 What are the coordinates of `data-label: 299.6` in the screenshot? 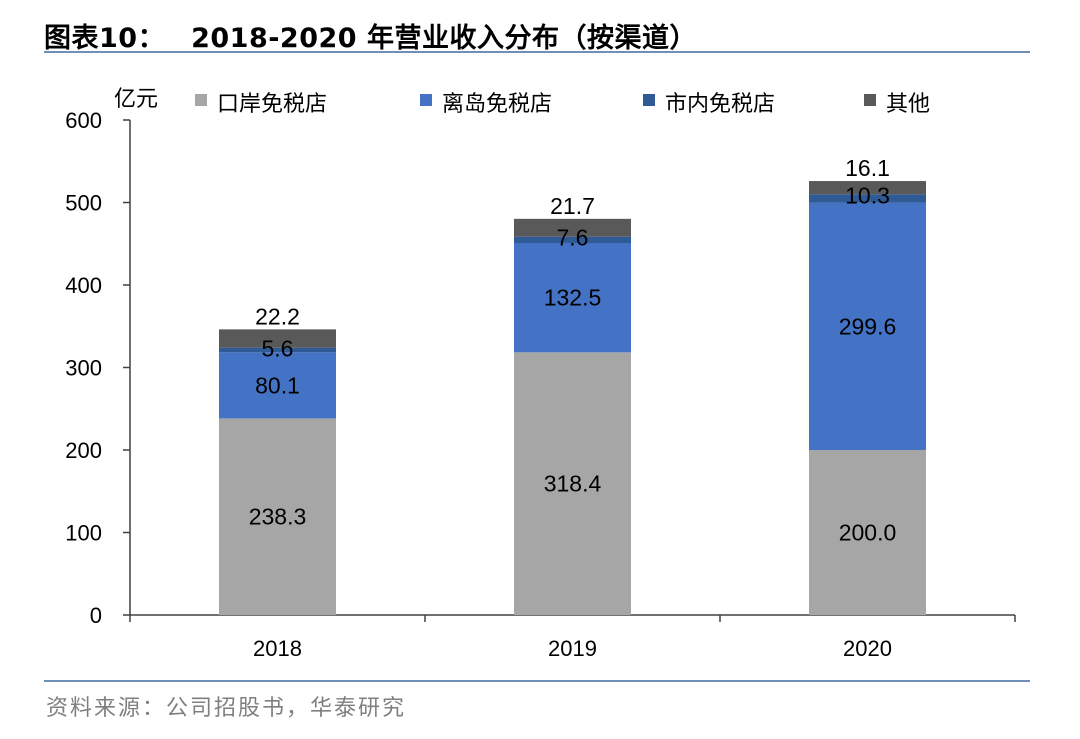 It's located at (868, 326).